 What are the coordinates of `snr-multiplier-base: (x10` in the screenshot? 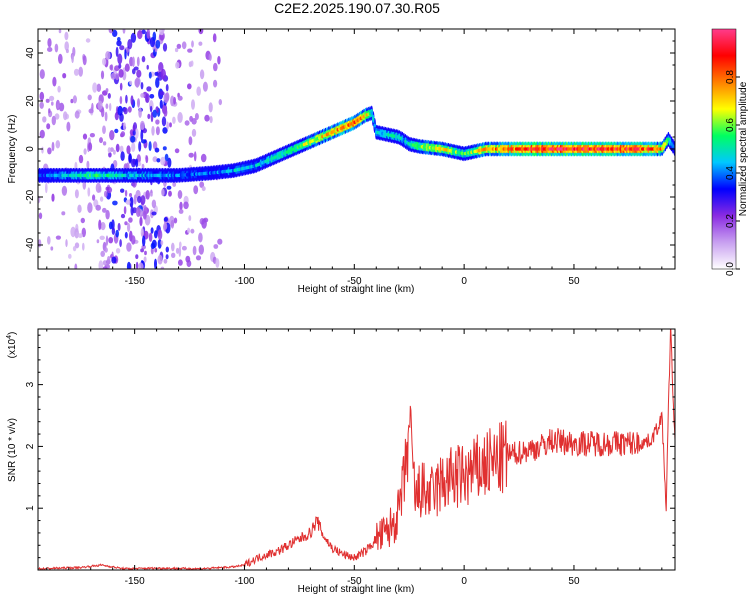 It's located at (12, 348).